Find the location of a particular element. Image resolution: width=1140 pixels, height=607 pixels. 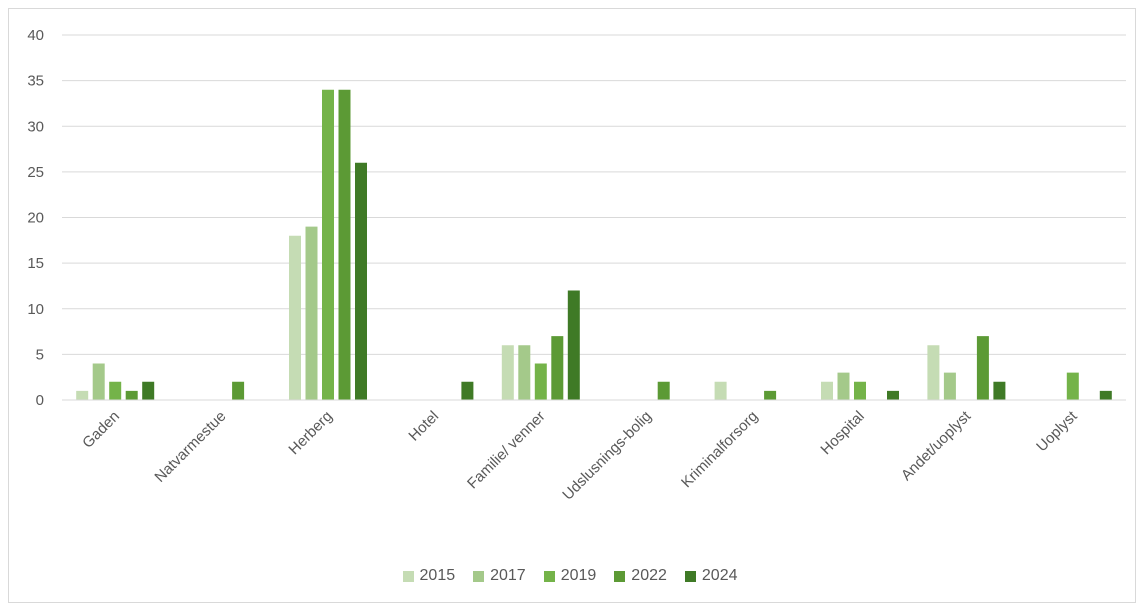

y-tick-label: 25 is located at coordinates (35, 172).